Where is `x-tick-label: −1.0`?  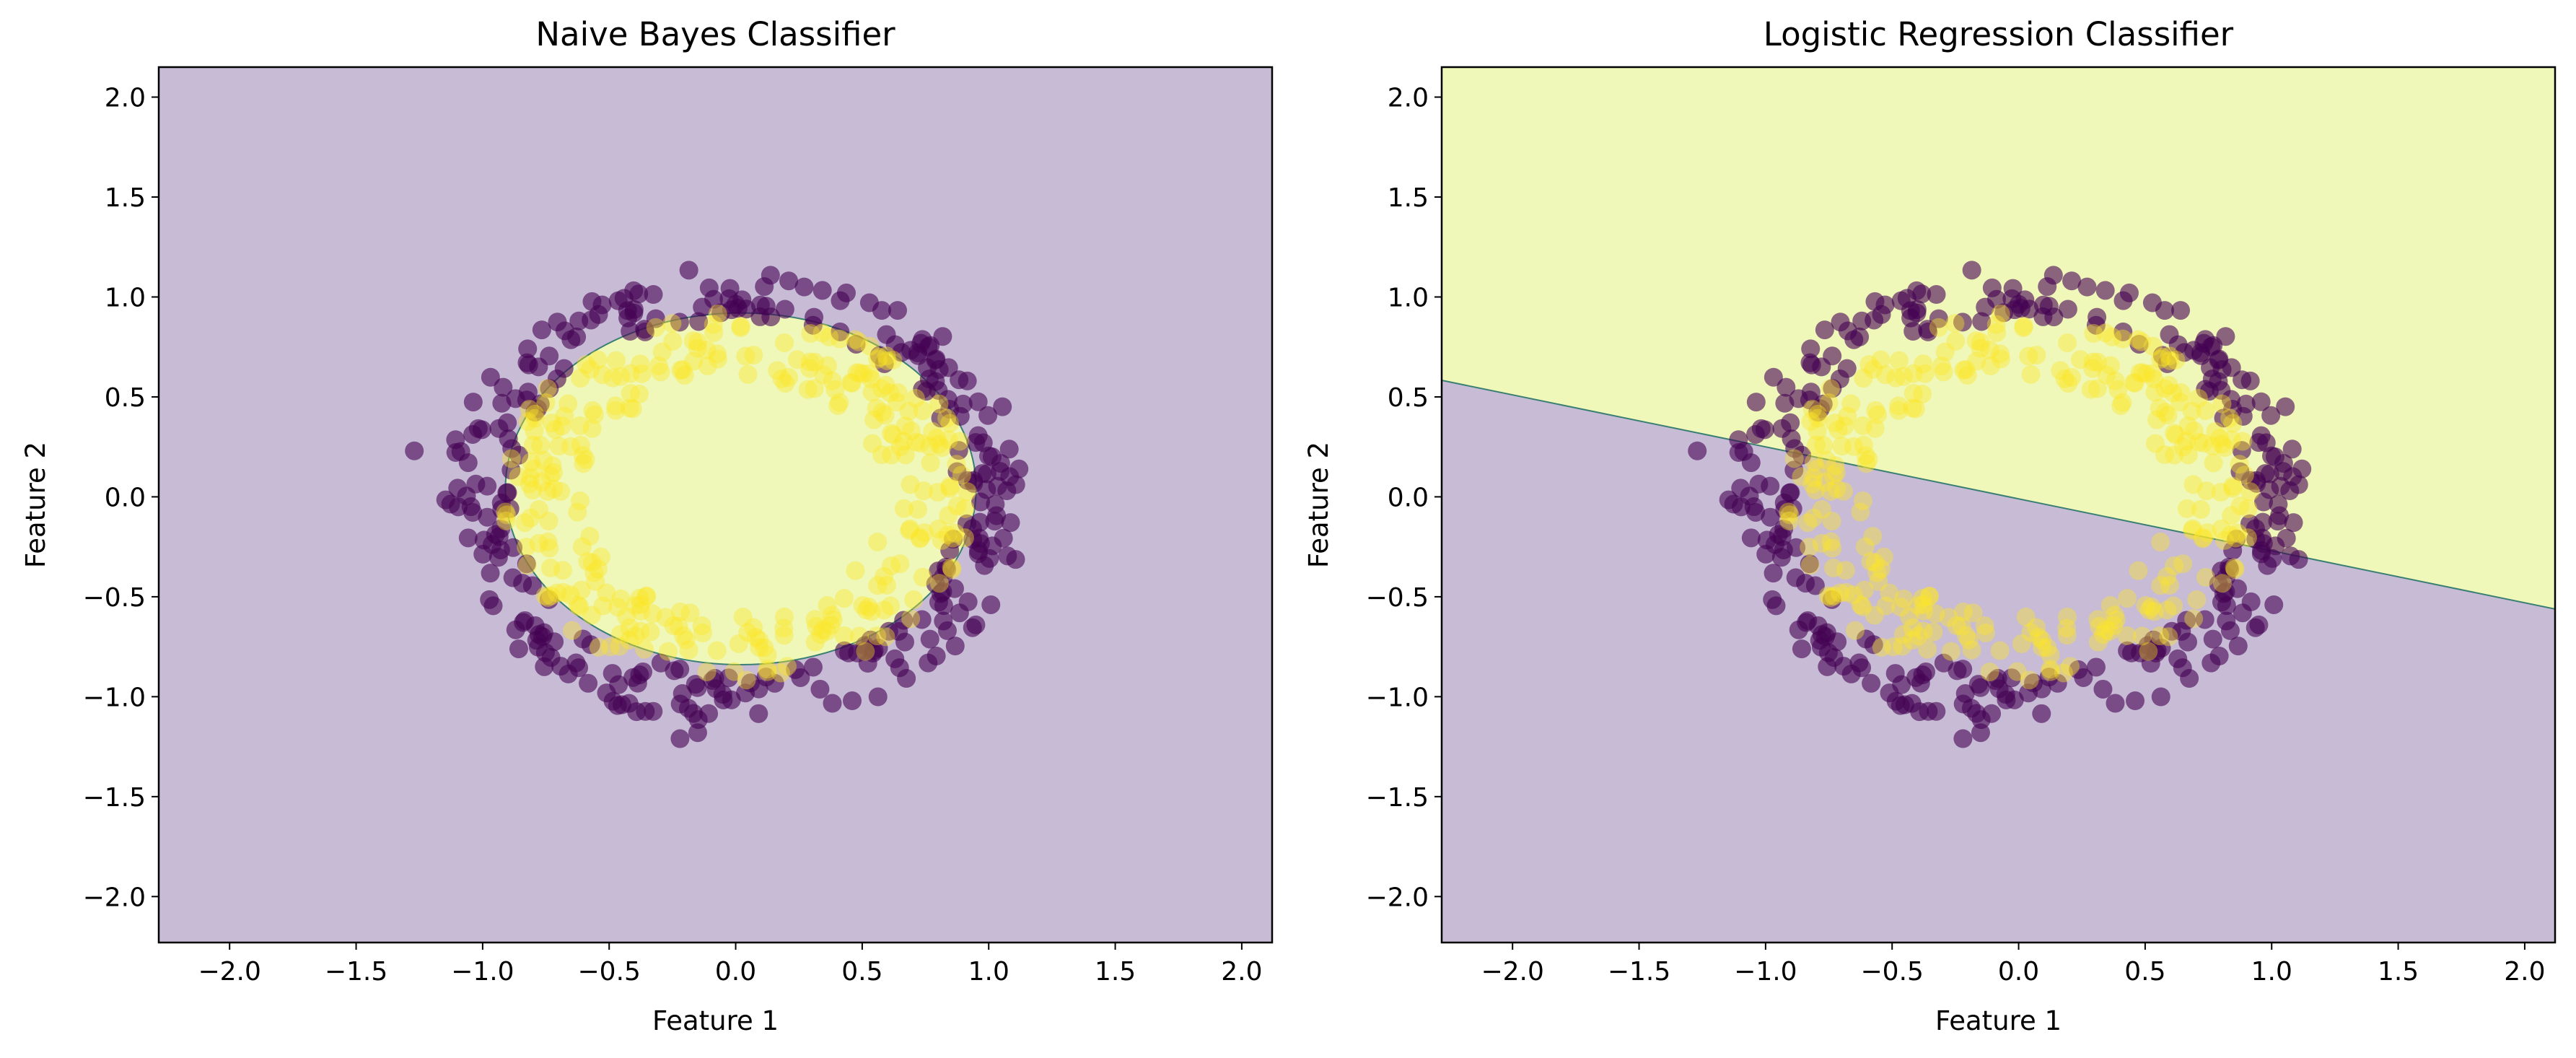 x-tick-label: −1.0 is located at coordinates (483, 972).